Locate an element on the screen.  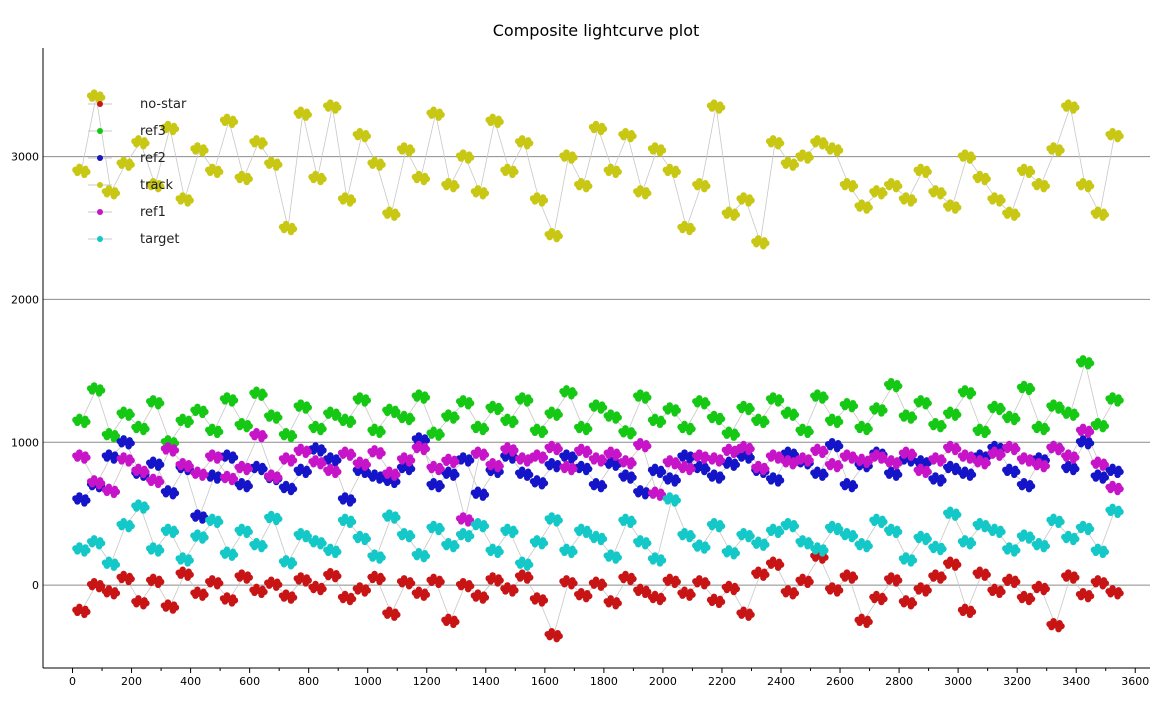
y-tick-label: 2000 is located at coordinates (25, 299).